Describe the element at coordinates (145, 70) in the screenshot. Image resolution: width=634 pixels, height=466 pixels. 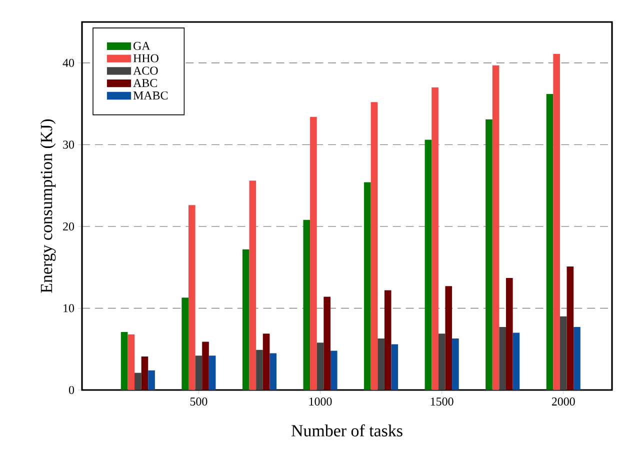
I see `legend-label: ACO` at that location.